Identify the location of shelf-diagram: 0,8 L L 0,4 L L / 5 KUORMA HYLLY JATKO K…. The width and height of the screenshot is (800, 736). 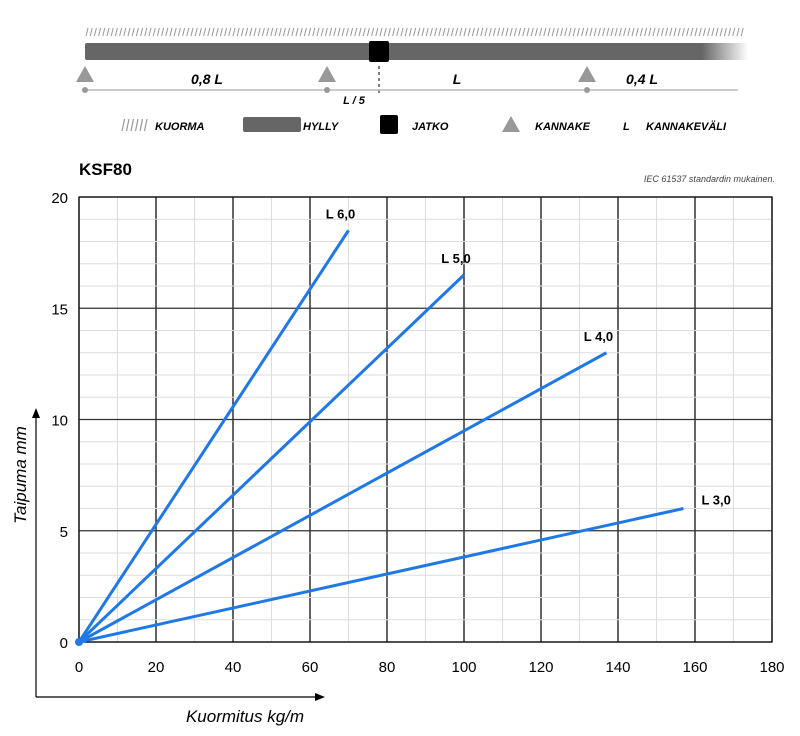
(412, 80).